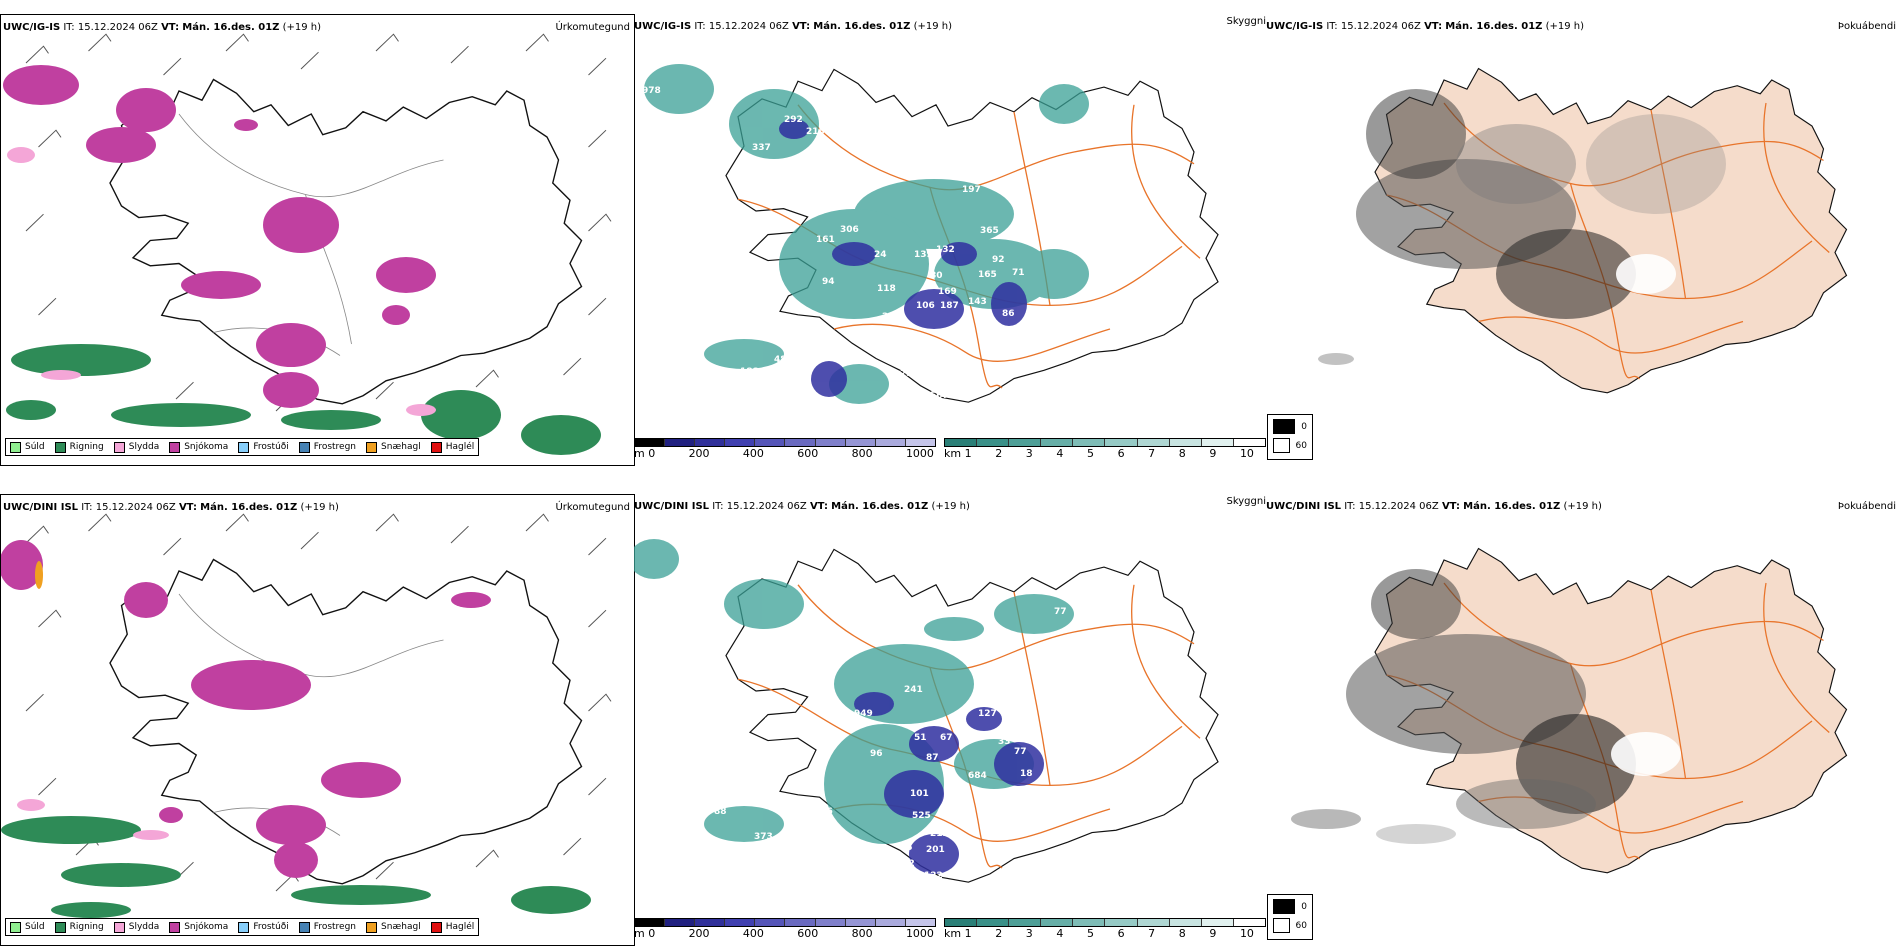 This screenshot has width=1900, height=950. I want to click on ceiling-label: 86, so click(1008, 314).